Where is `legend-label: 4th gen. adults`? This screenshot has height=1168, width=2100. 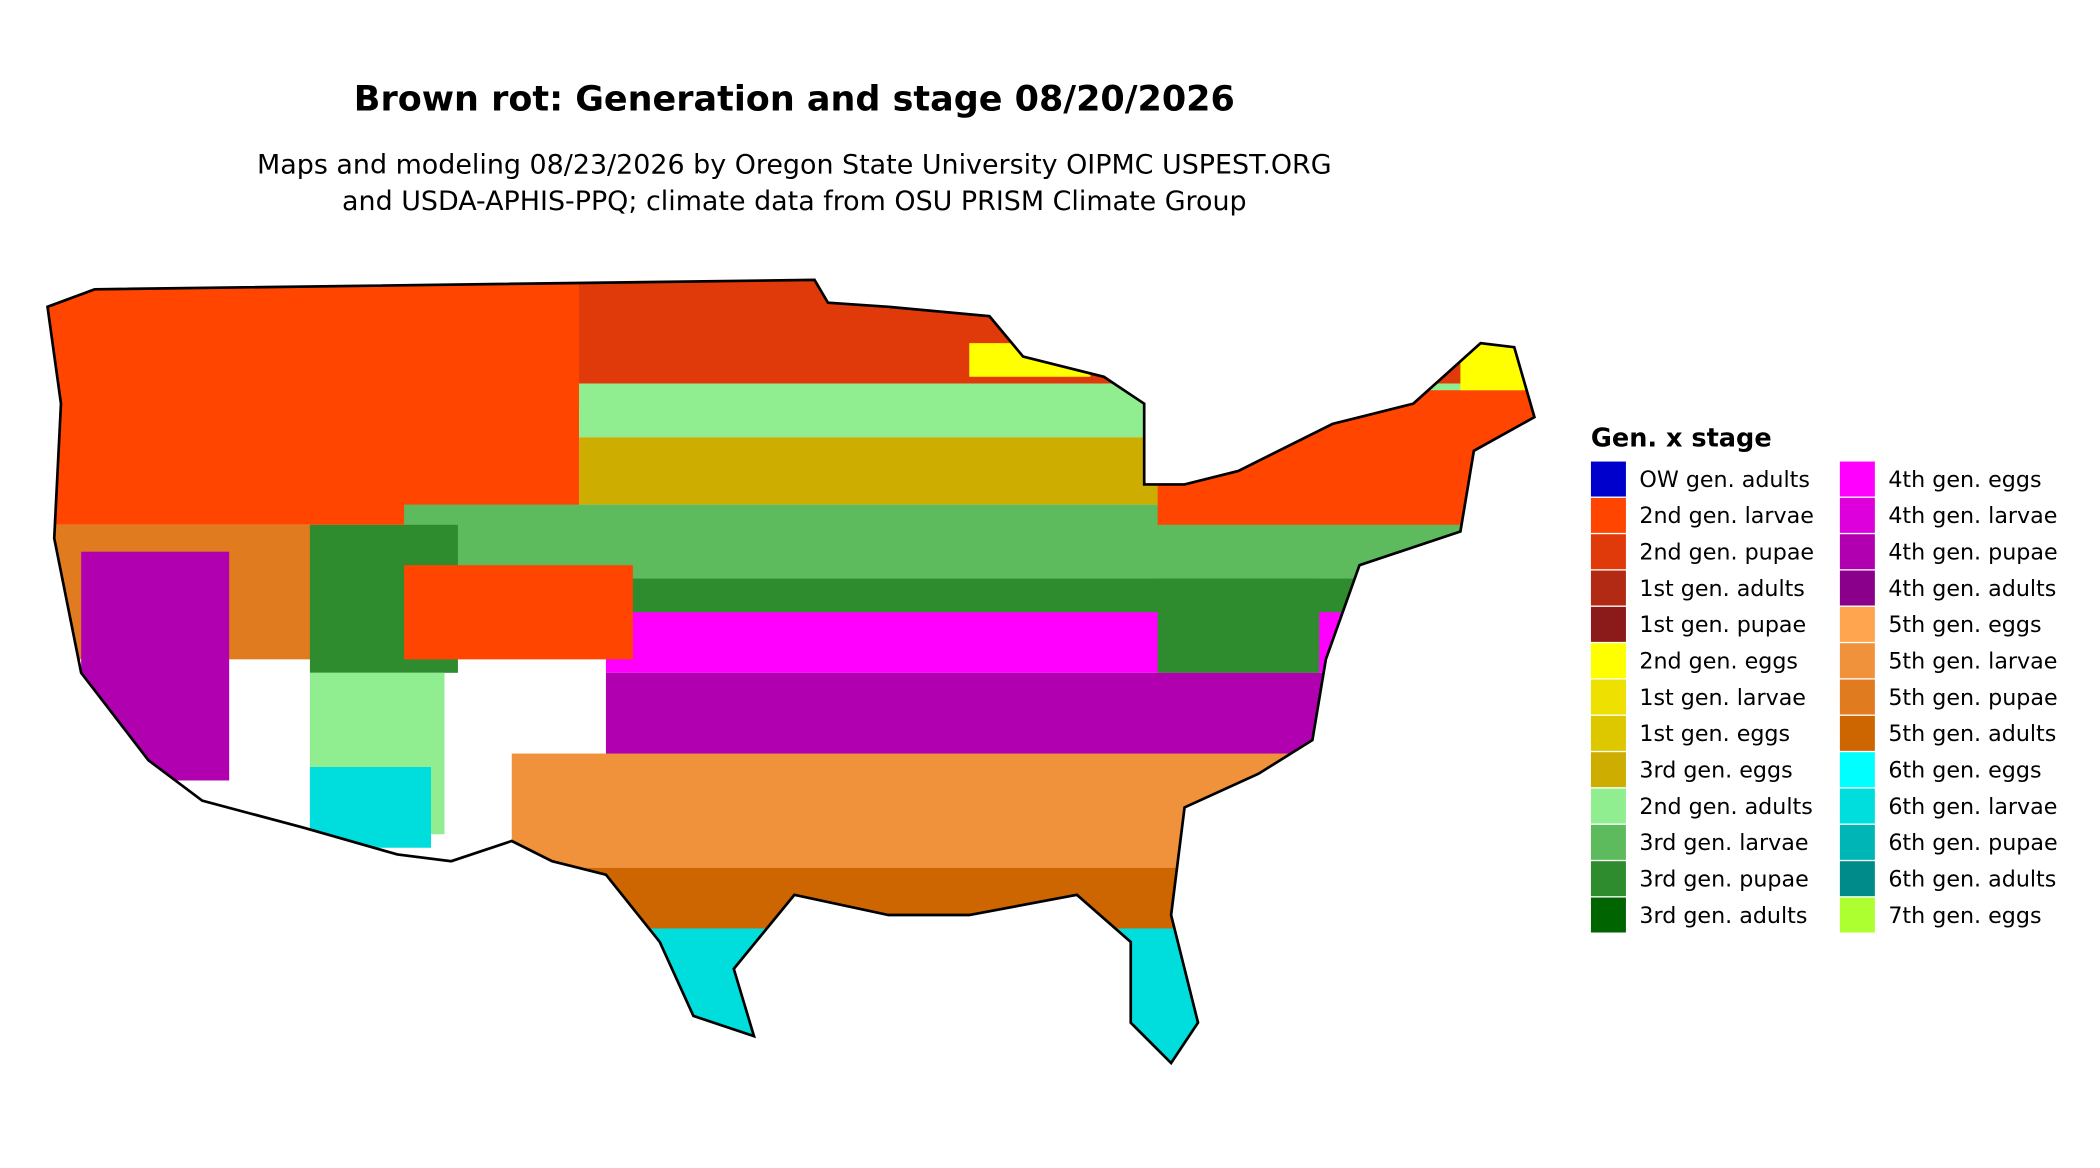
legend-label: 4th gen. adults is located at coordinates (1972, 589).